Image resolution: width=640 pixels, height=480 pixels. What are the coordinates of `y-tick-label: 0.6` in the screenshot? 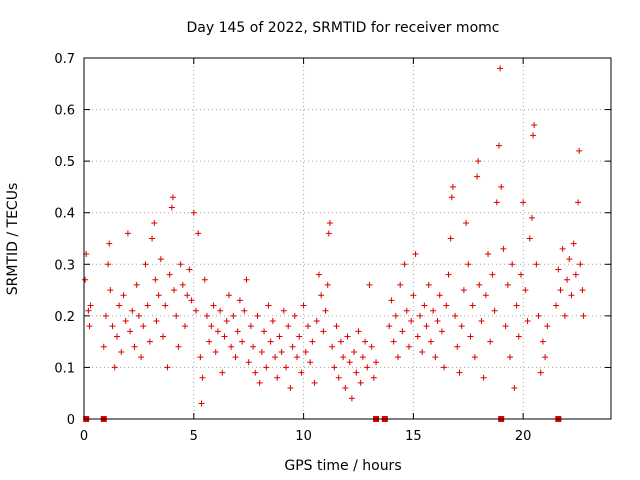 It's located at (64, 111).